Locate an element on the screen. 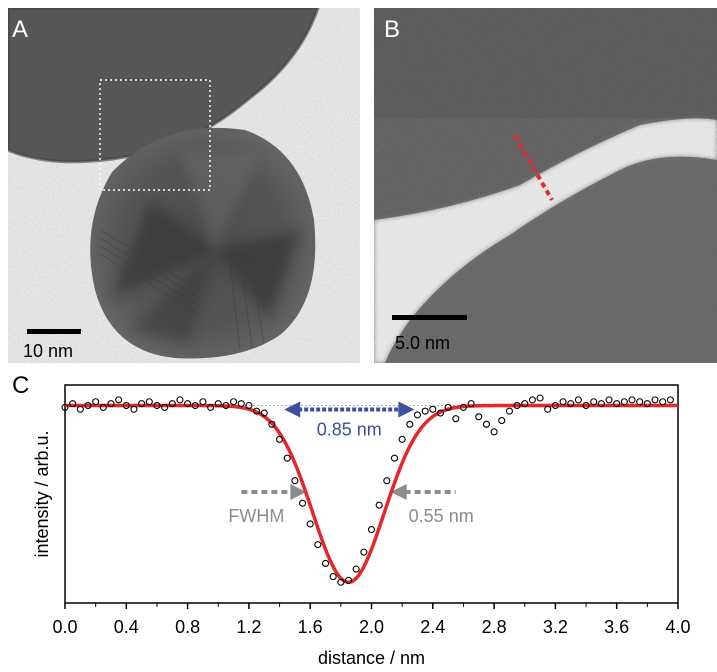  x-tick-label: 2.4 is located at coordinates (432, 627).